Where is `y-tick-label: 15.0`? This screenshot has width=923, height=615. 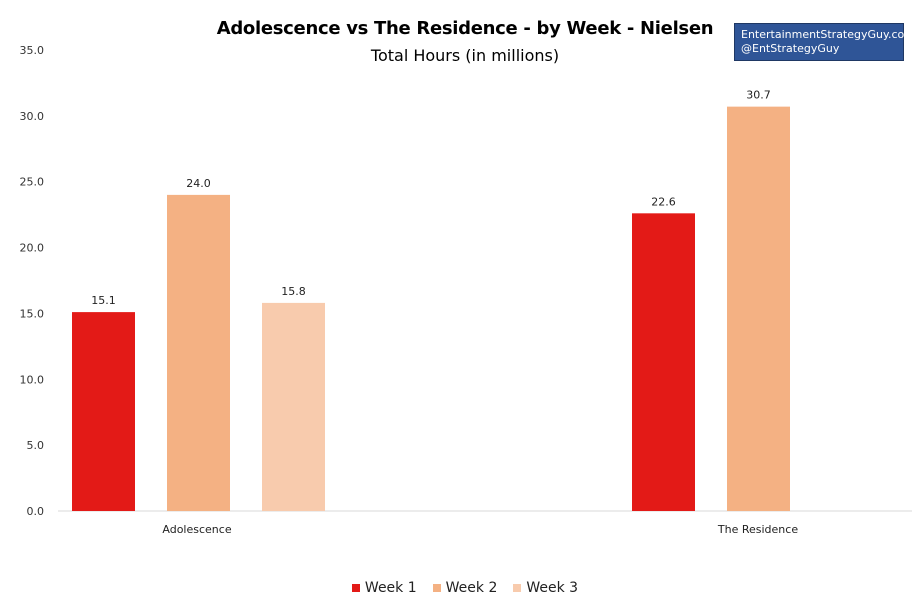 y-tick-label: 15.0 is located at coordinates (32, 313).